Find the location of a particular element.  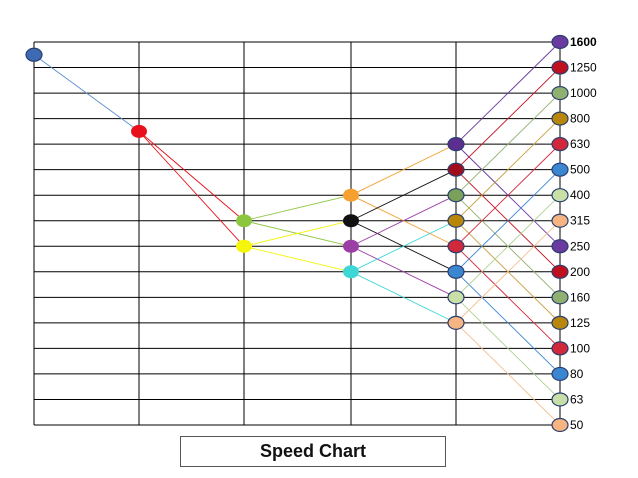

speed-tick-label: 50 is located at coordinates (577, 425).